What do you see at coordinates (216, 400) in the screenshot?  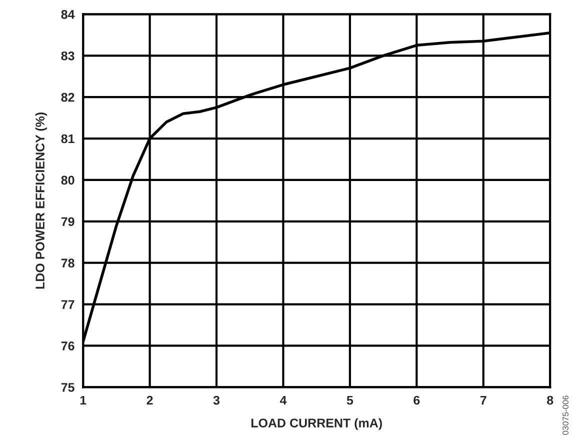 I see `x-tick-label: 3` at bounding box center [216, 400].